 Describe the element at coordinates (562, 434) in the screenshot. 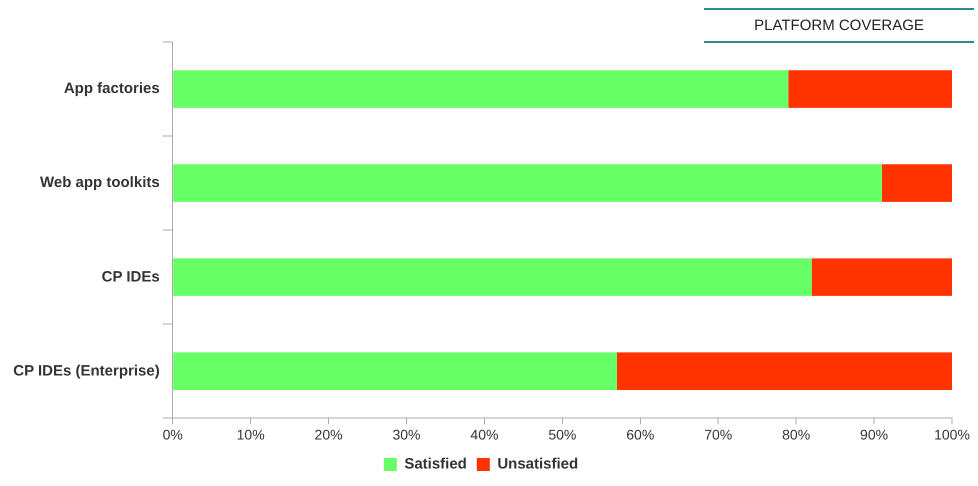

I see `x-tick-label: 50%` at that location.